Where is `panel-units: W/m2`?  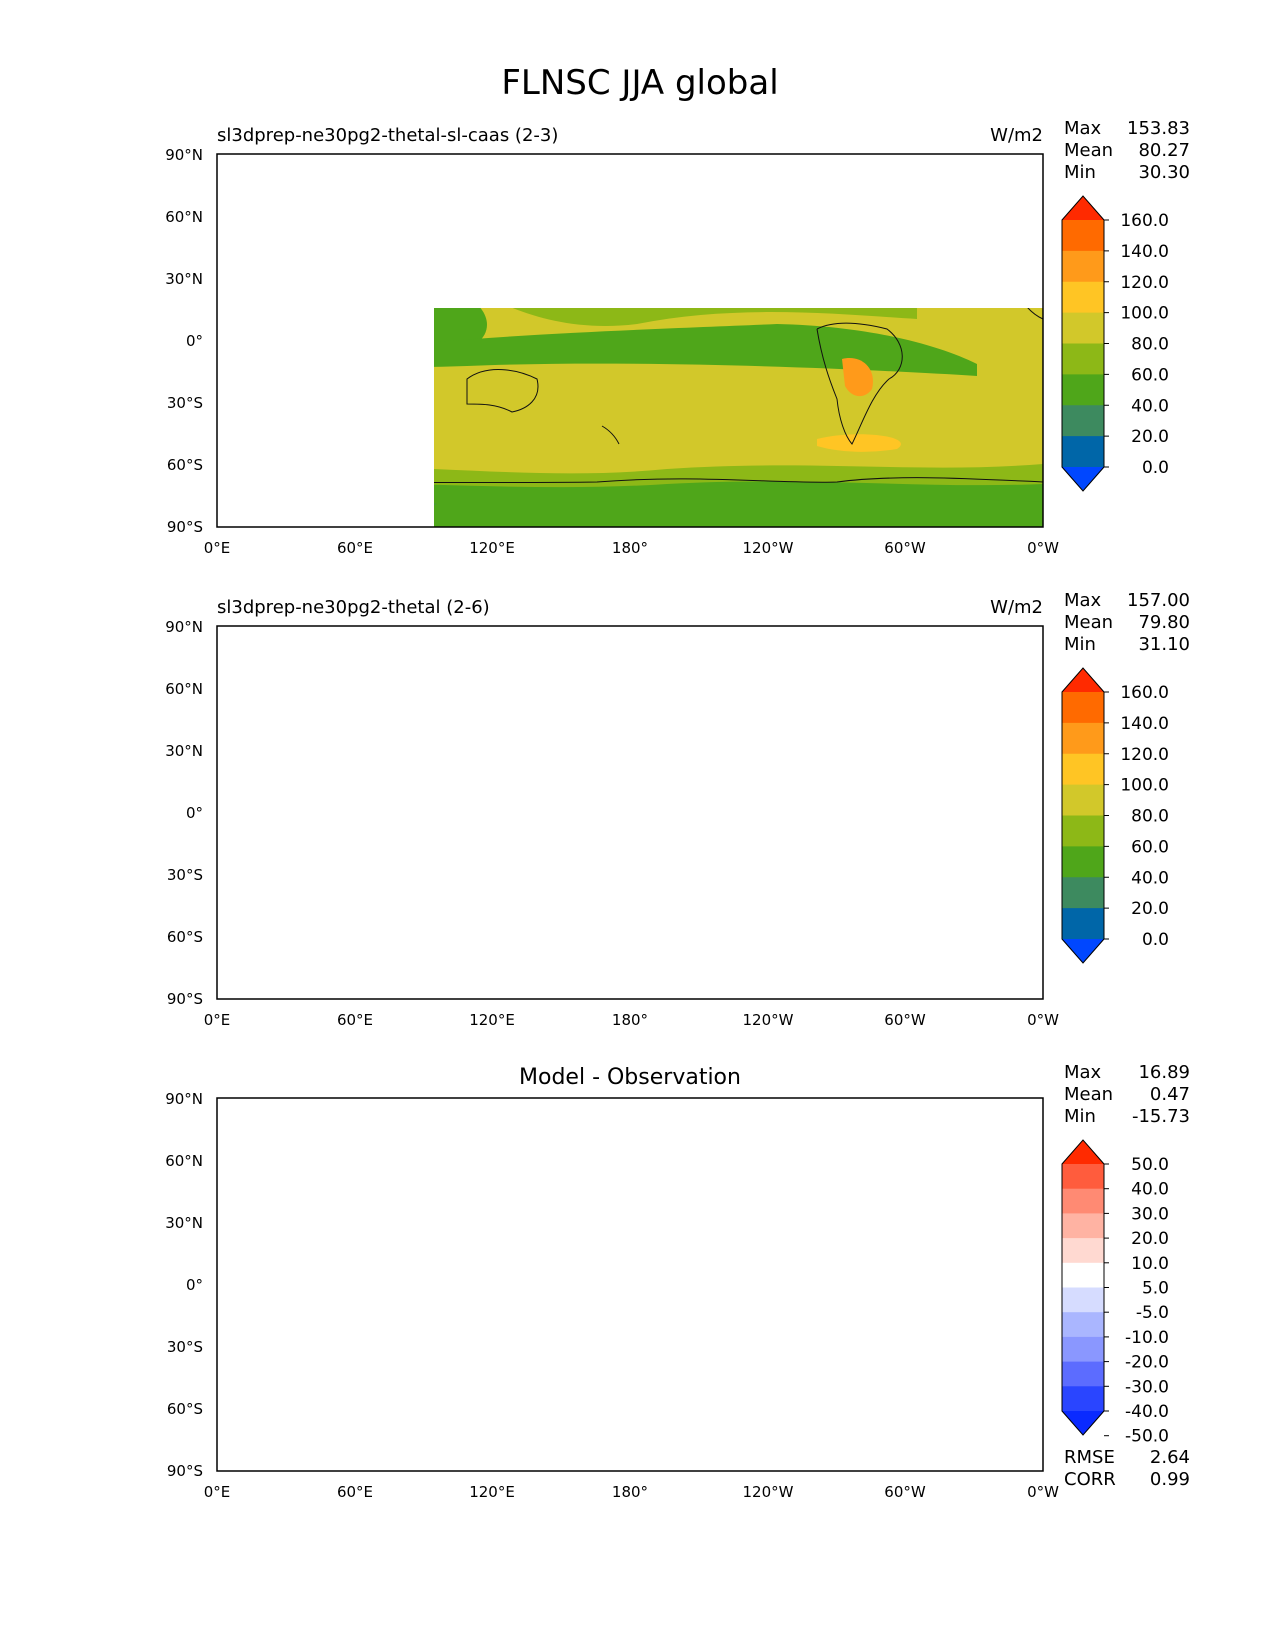
panel-units: W/m2 is located at coordinates (1016, 607).